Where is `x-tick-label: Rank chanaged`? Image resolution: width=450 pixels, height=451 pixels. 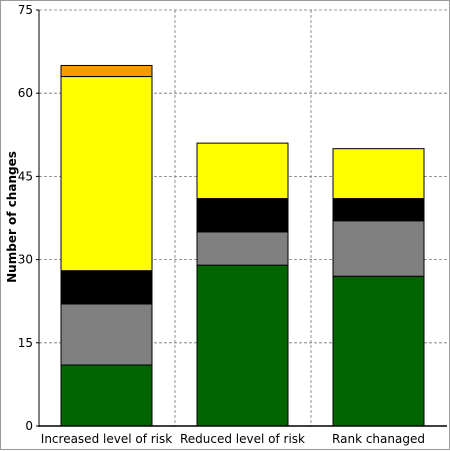
x-tick-label: Rank chanaged is located at coordinates (378, 439).